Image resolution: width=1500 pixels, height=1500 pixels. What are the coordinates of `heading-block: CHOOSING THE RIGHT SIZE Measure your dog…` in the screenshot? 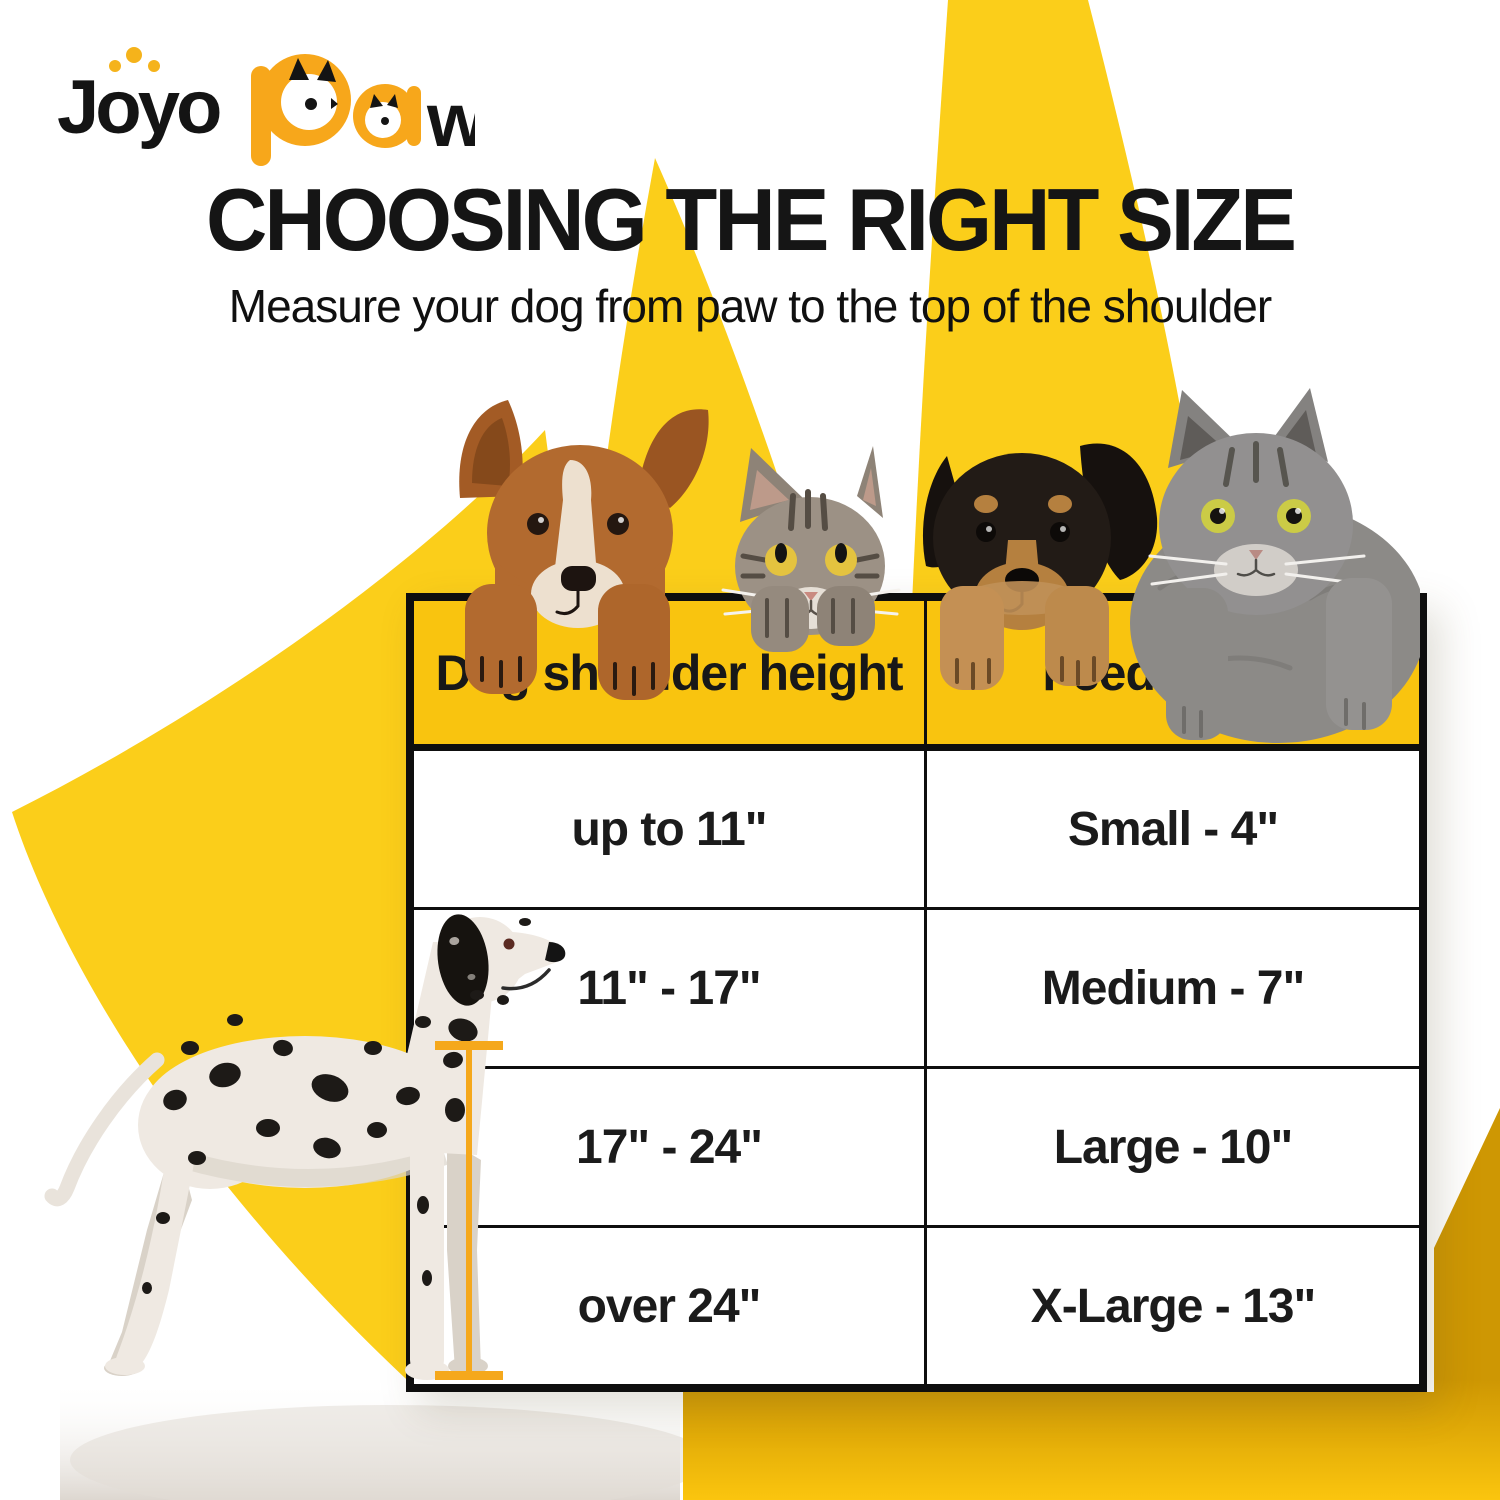 It's located at (750, 252).